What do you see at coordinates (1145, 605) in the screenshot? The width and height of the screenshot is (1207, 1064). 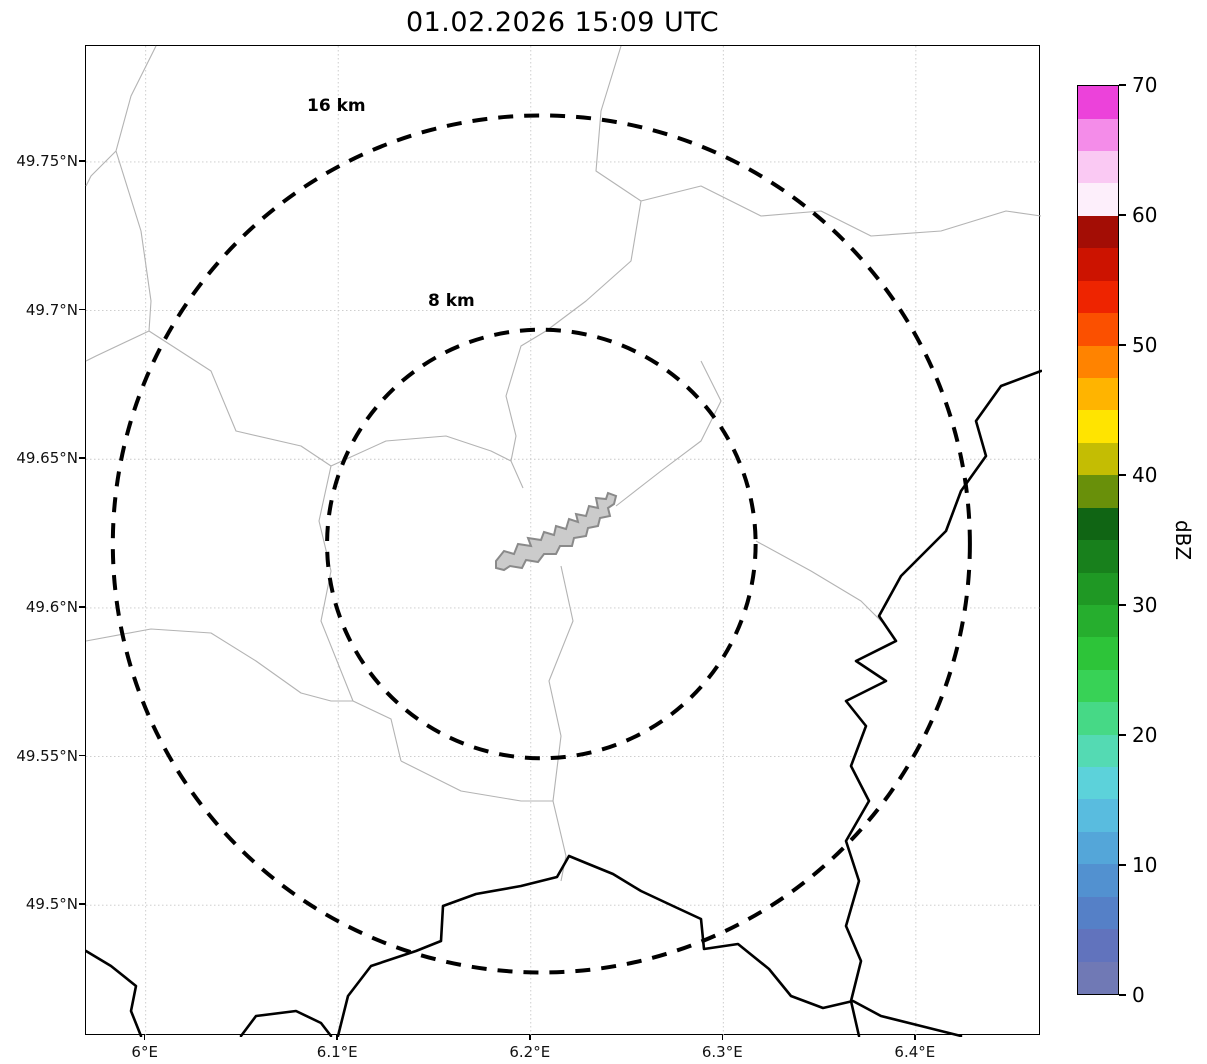 I see `colorbar-tick-label: 30` at bounding box center [1145, 605].